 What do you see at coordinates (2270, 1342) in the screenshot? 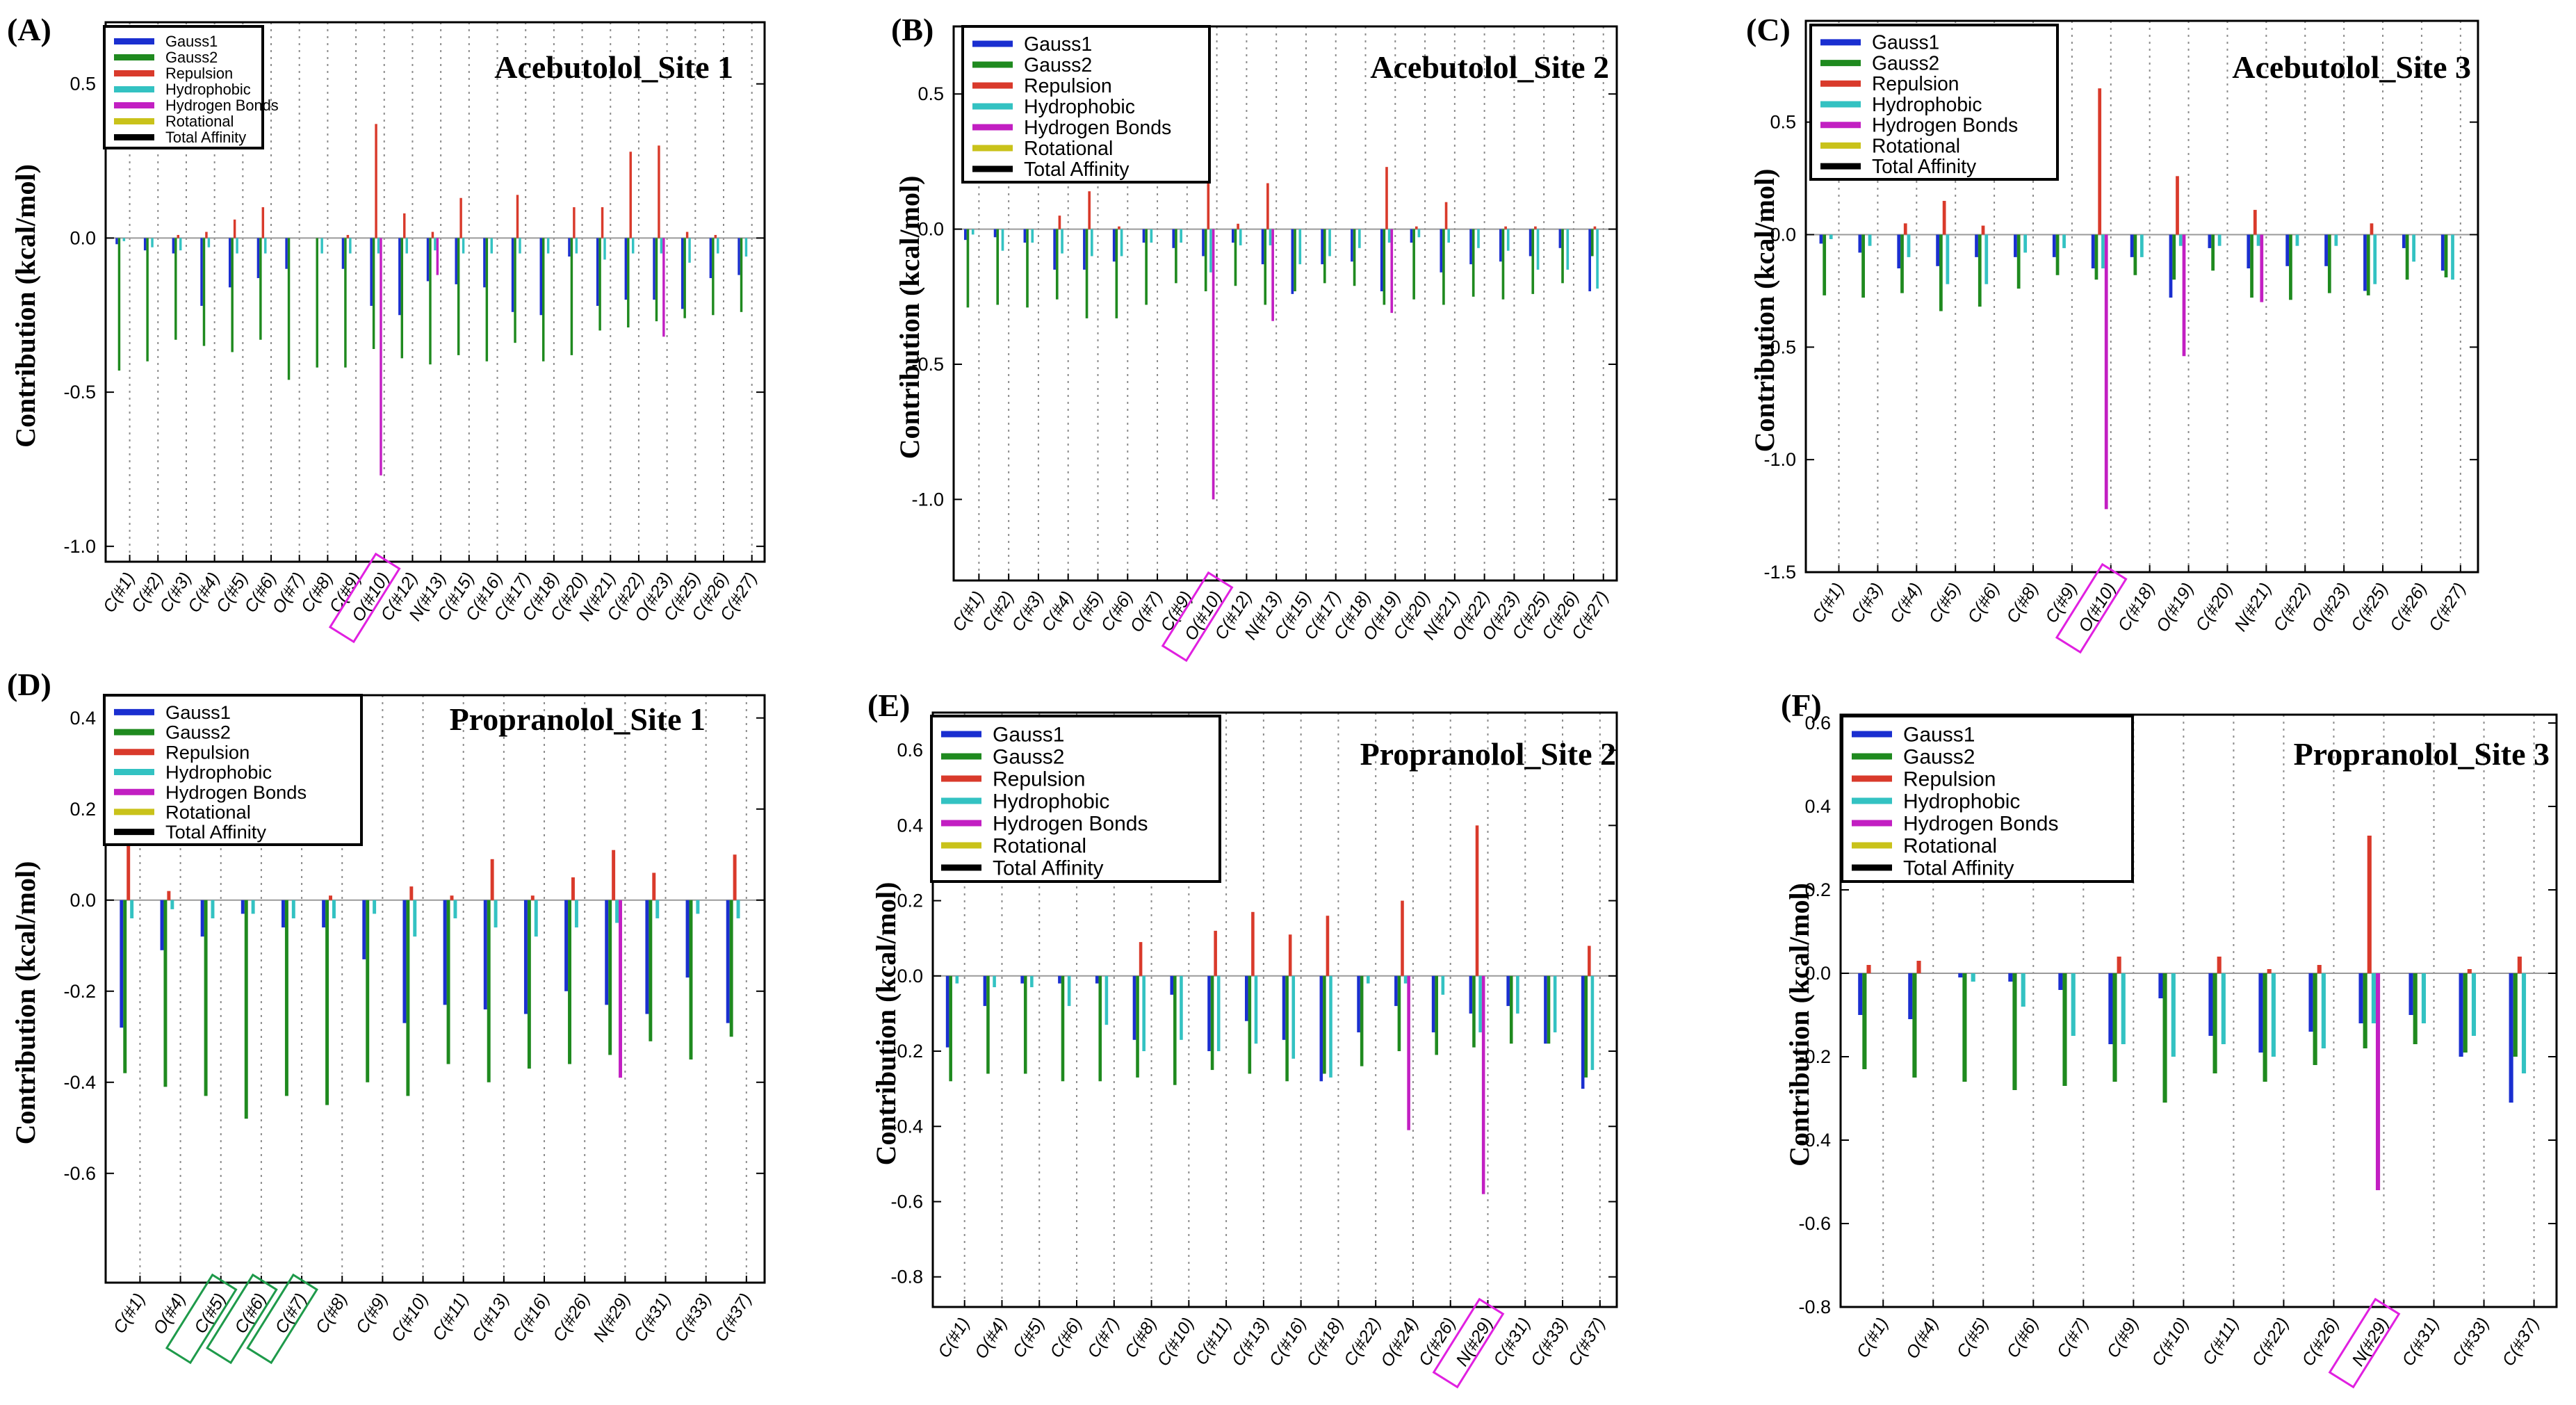
I see `x-tick-label: C(#22)` at bounding box center [2270, 1342].